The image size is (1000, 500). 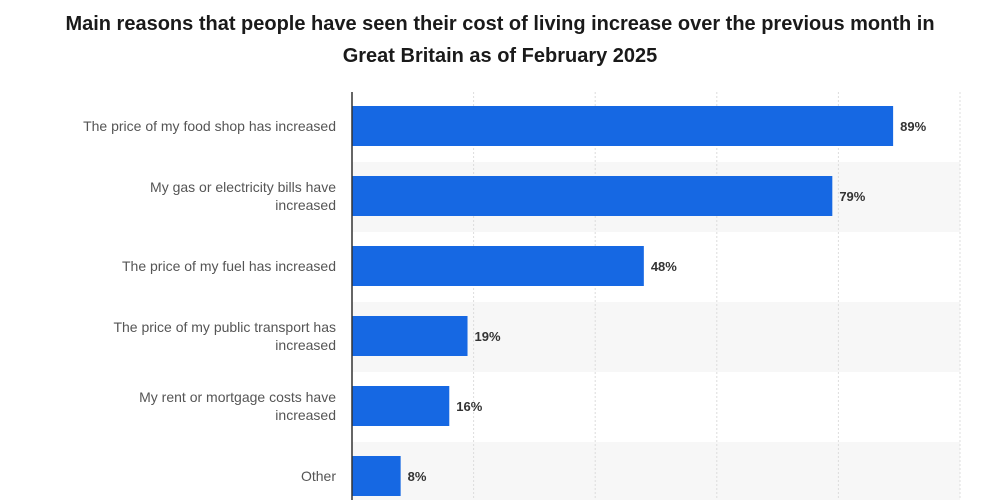 What do you see at coordinates (417, 476) in the screenshot?
I see `value-label: 8%` at bounding box center [417, 476].